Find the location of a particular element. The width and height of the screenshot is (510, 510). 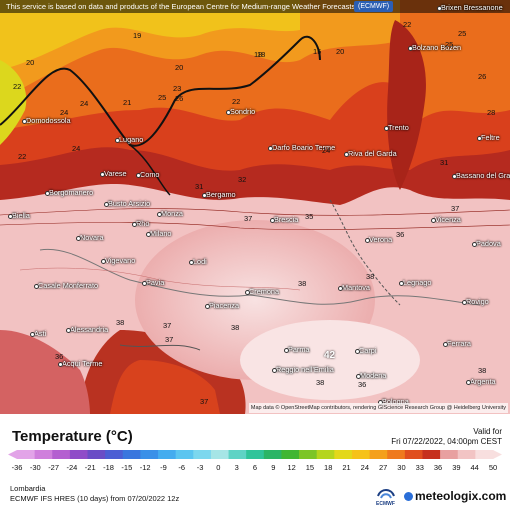

scale-tick-label: -30 is located at coordinates (35, 467).